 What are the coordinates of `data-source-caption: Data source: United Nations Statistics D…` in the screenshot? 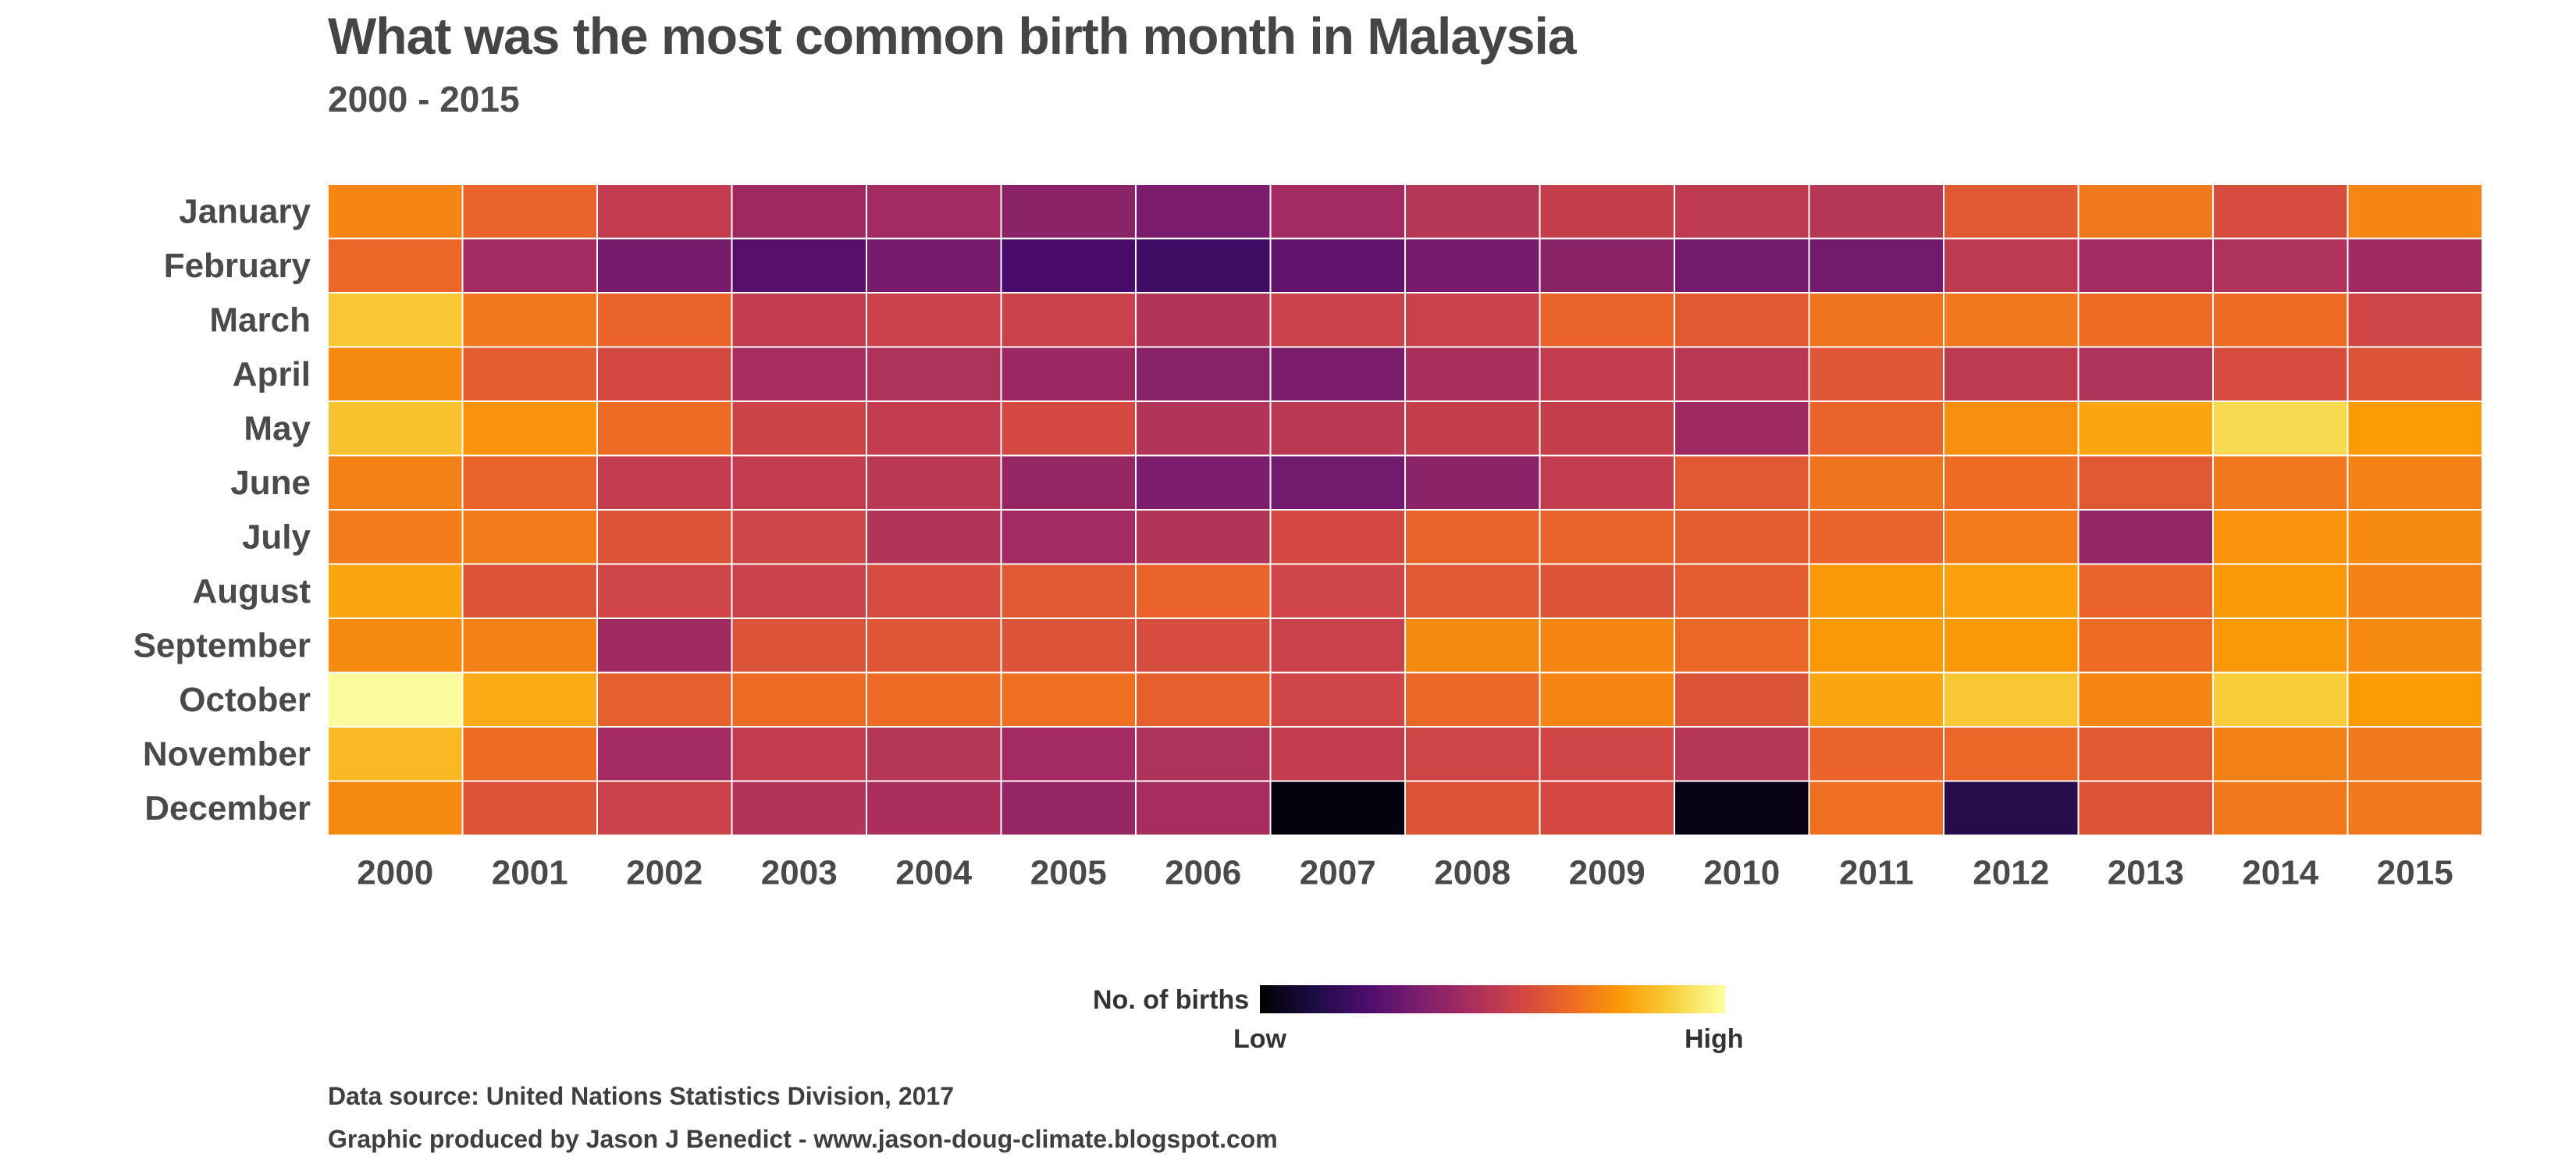 It's located at (641, 1096).